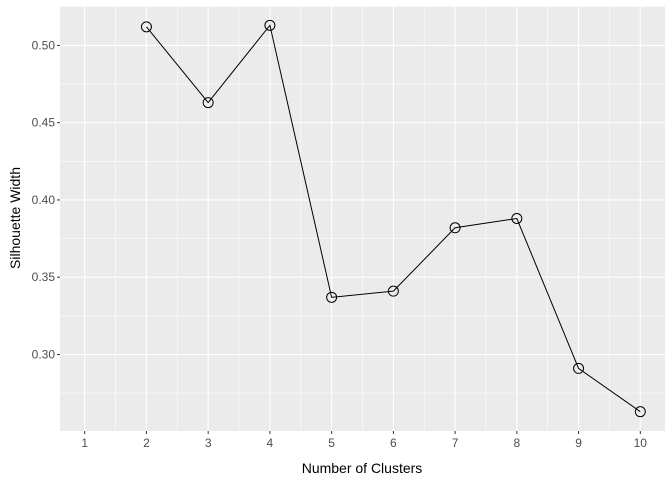  What do you see at coordinates (270, 443) in the screenshot?
I see `x-tick-label: 4` at bounding box center [270, 443].